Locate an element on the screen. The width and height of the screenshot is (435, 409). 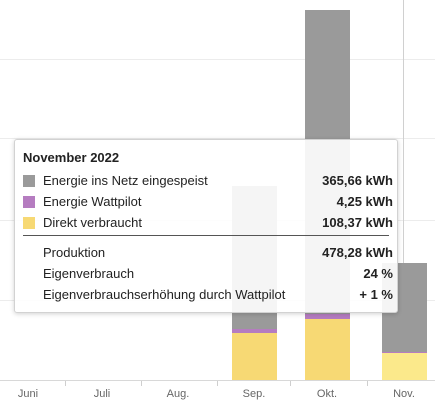
x-axis-tick-label: Juni is located at coordinates (28, 394).